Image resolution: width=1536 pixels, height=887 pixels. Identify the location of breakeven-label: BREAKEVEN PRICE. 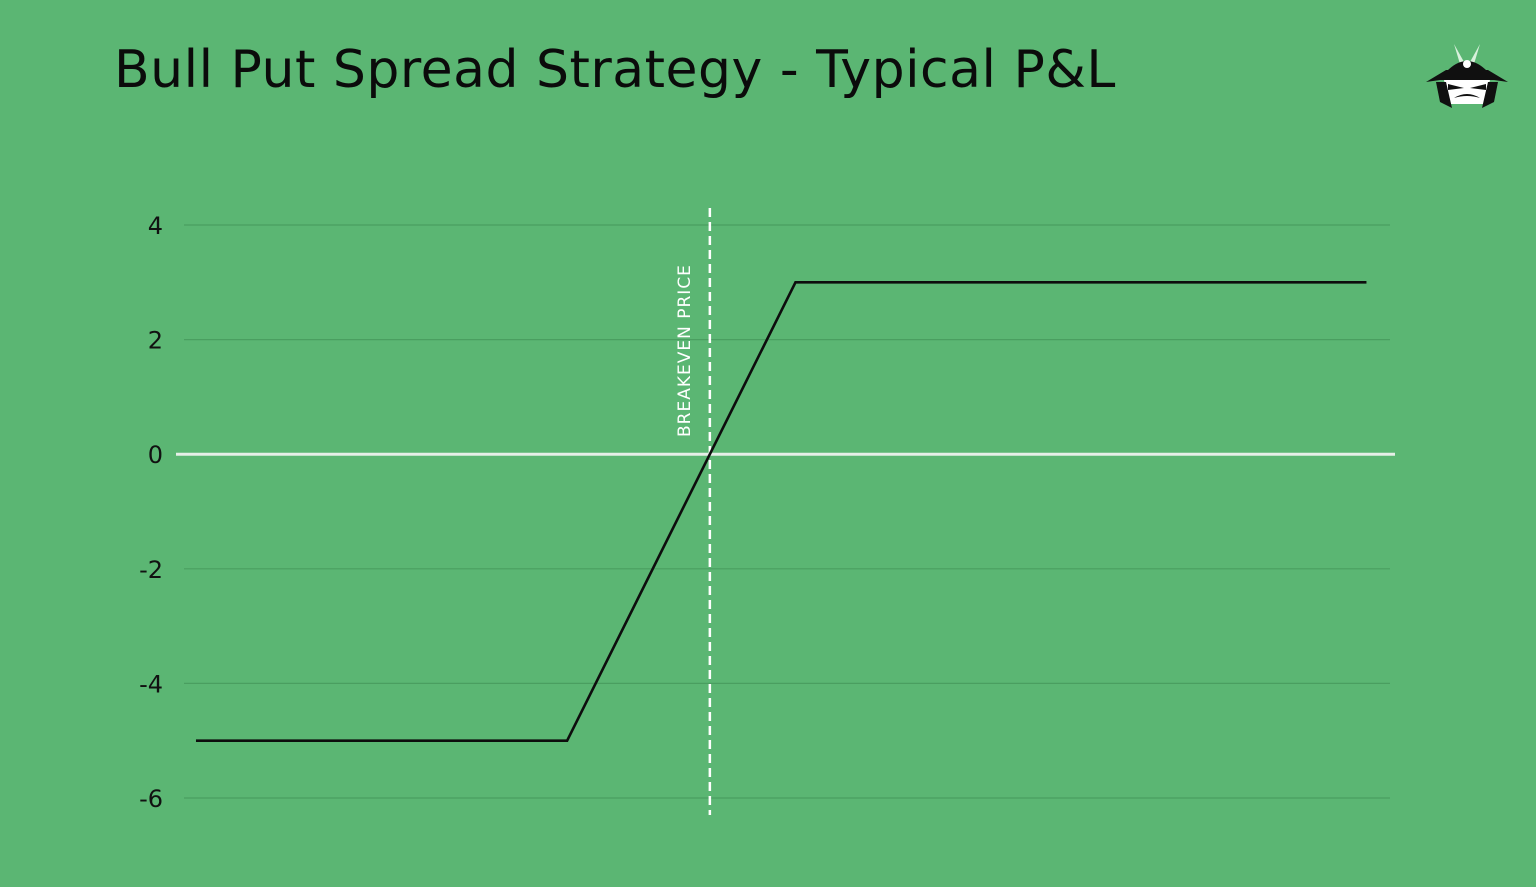
(685, 350).